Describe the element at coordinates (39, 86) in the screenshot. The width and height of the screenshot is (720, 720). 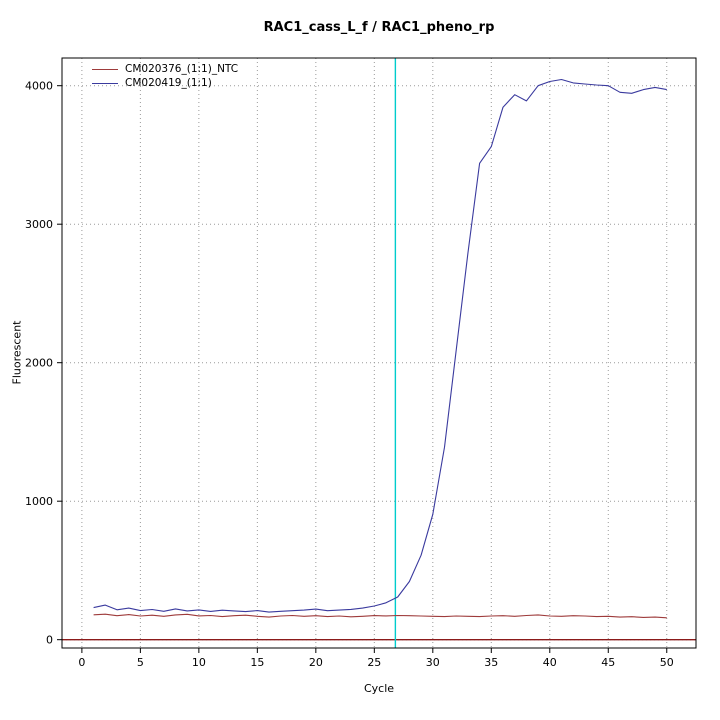
I see `y-tick-label: 4000` at that location.